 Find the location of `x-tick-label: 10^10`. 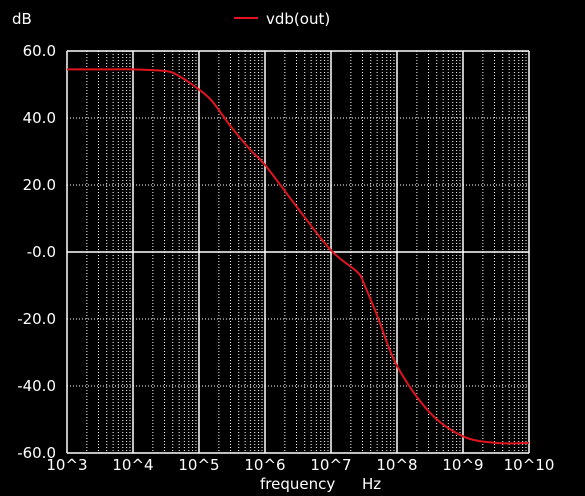

x-tick-label: 10^10 is located at coordinates (529, 465).